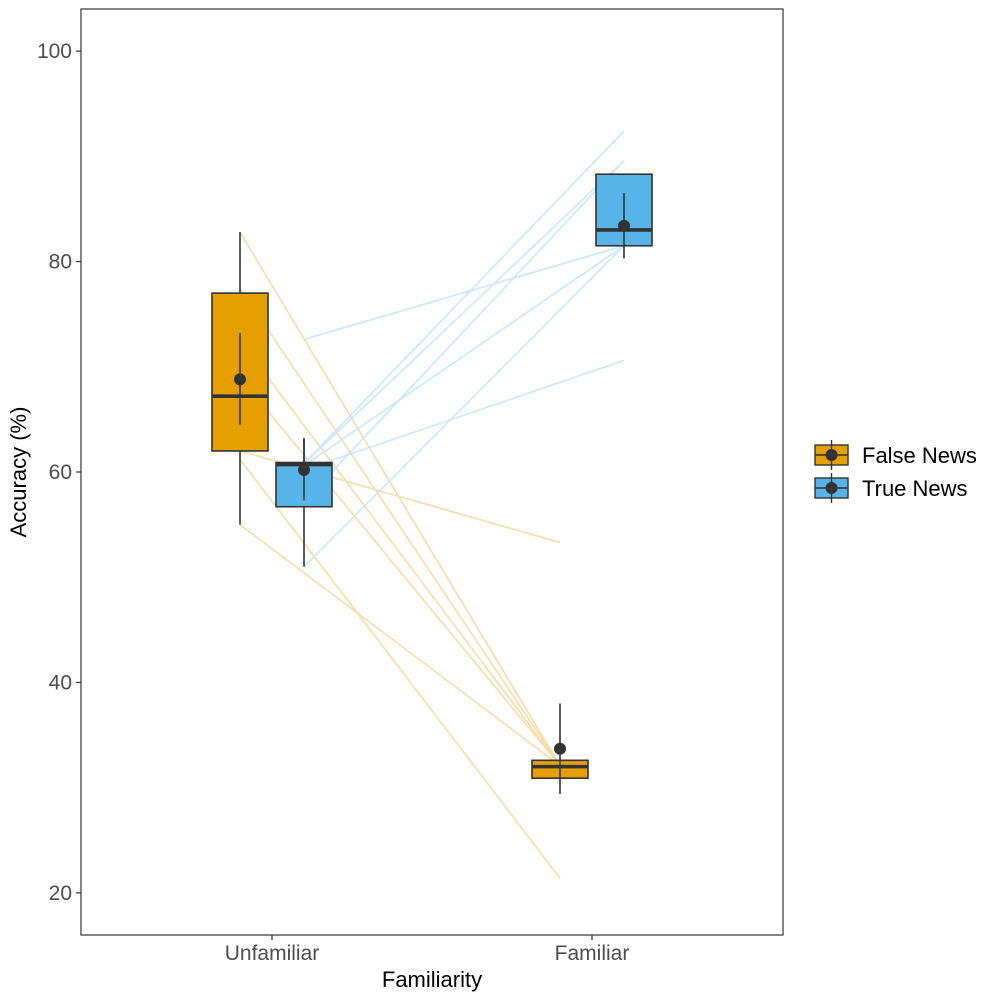 The width and height of the screenshot is (1000, 1000). What do you see at coordinates (18, 472) in the screenshot?
I see `y-axis-title: Accuracy (%)` at bounding box center [18, 472].